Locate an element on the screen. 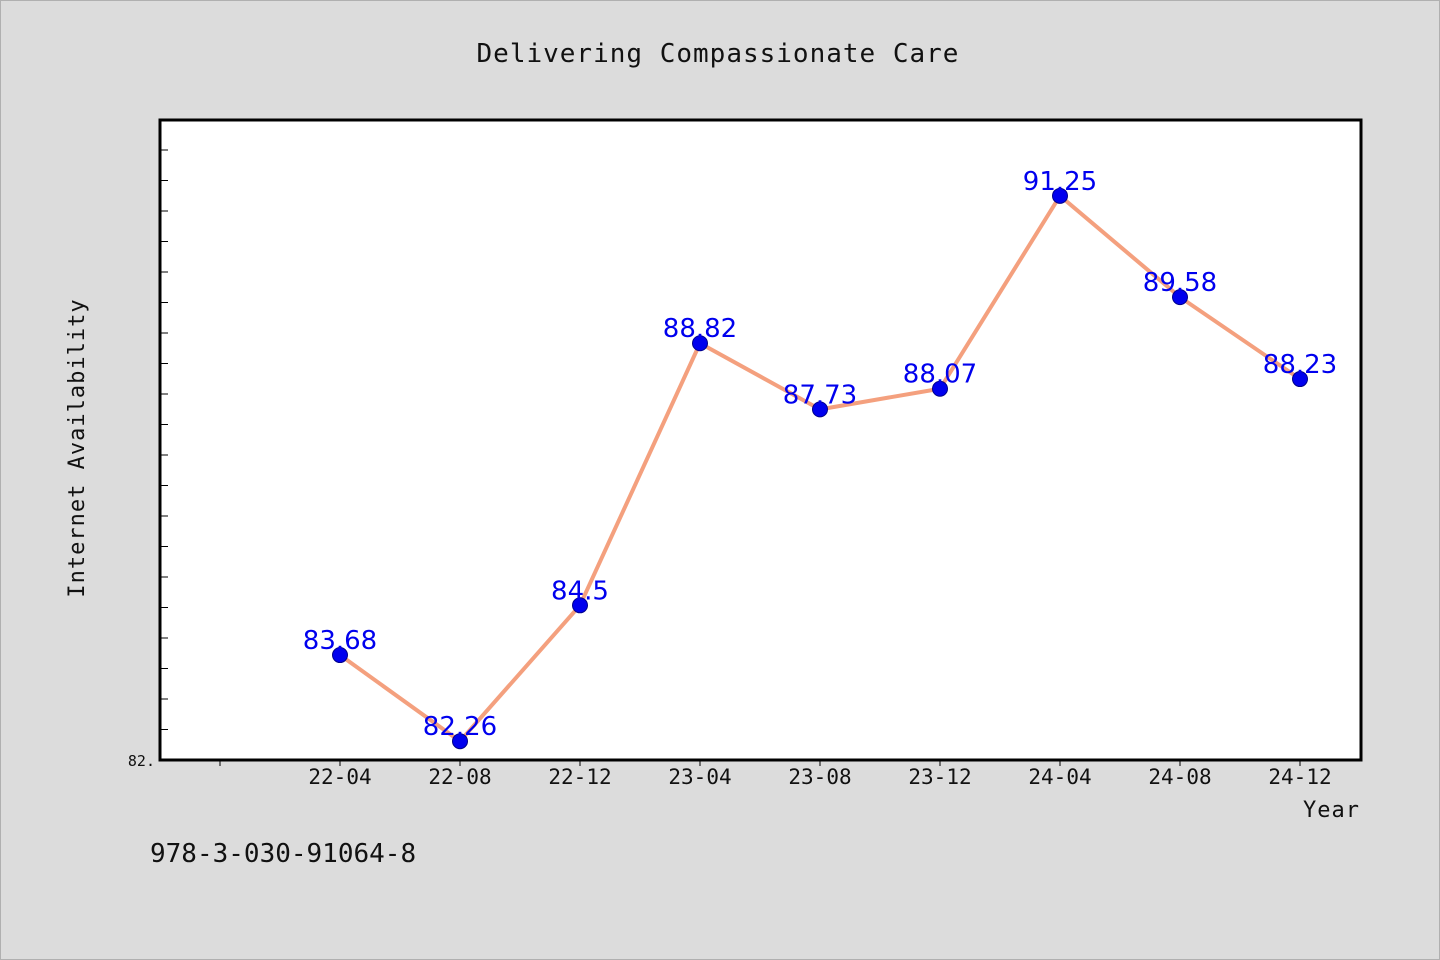 The image size is (1440, 960). x-tick-label: 23-12 is located at coordinates (939, 777).